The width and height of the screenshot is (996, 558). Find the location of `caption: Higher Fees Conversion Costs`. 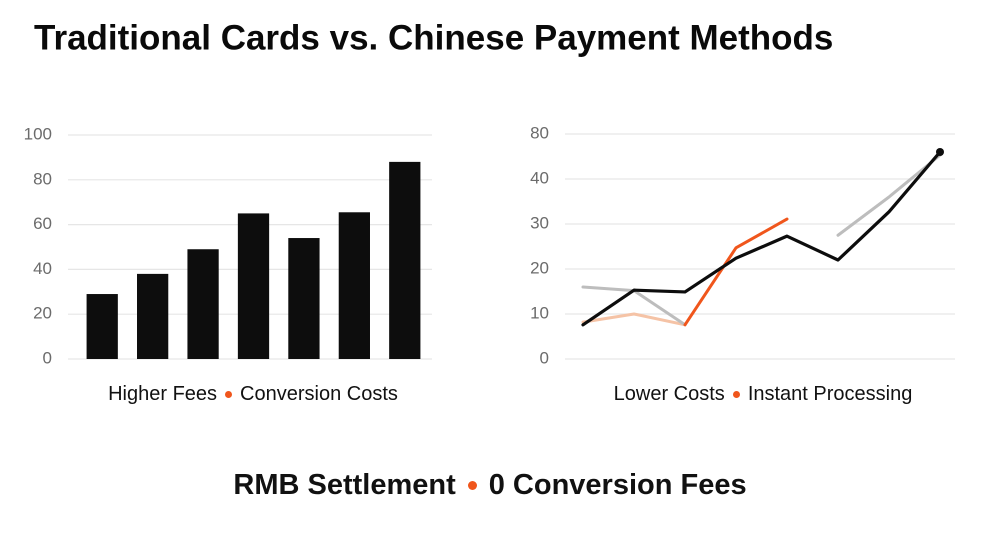

caption: Higher Fees Conversion Costs is located at coordinates (253, 394).